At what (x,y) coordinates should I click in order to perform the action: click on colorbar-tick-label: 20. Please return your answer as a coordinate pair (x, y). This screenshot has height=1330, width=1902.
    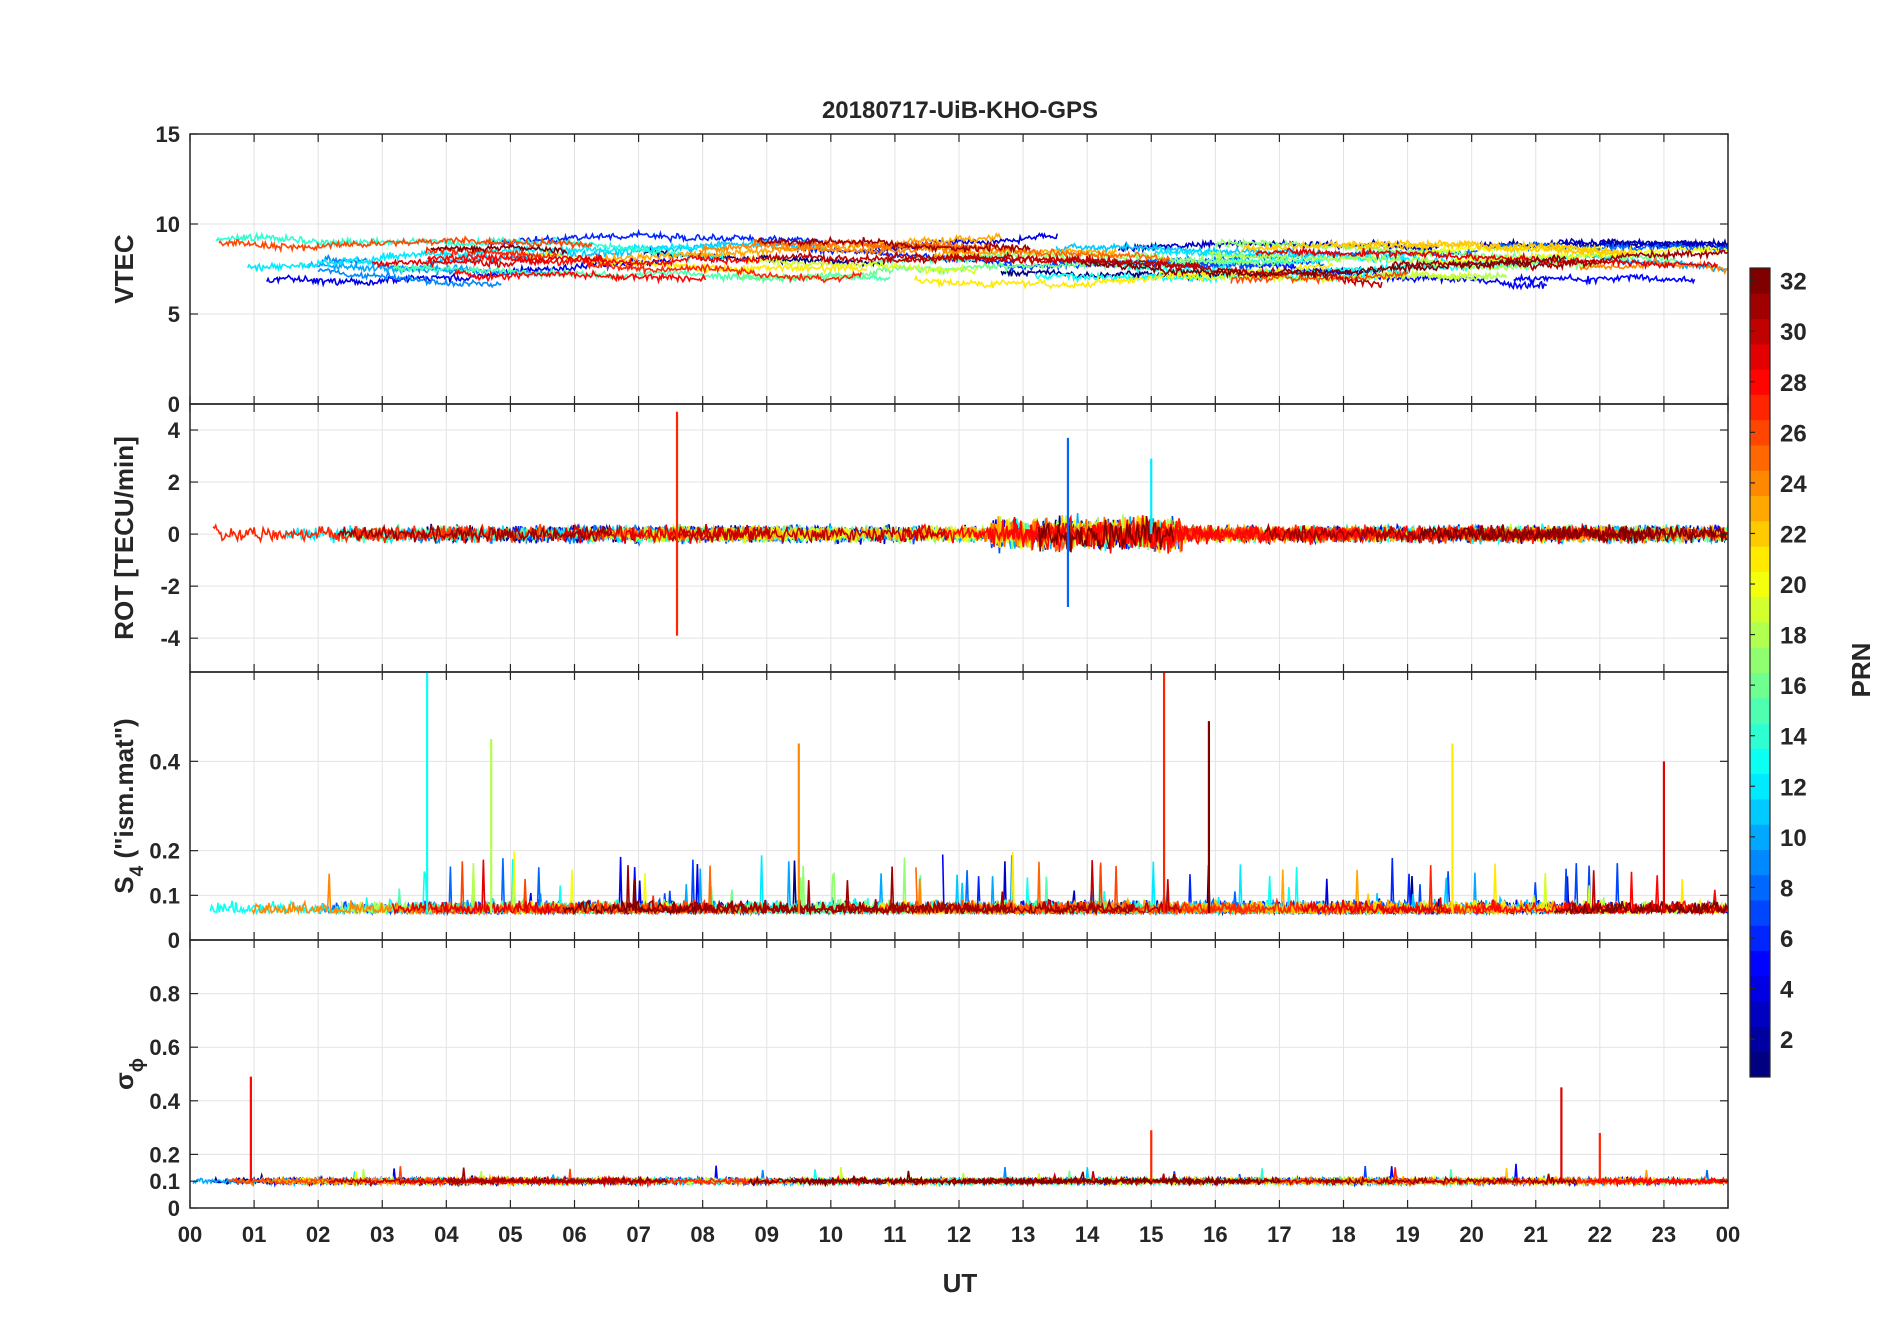
    Looking at the image, I should click on (1793, 585).